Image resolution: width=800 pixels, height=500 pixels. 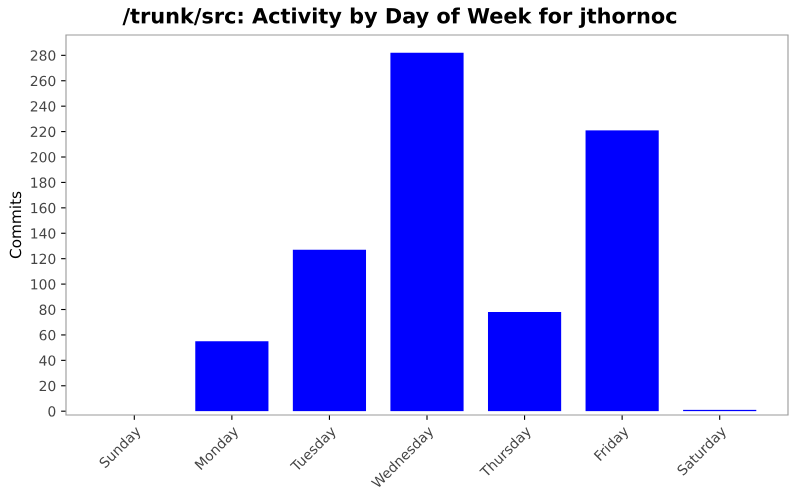 What do you see at coordinates (43, 233) in the screenshot?
I see `y-tick-label: 140` at bounding box center [43, 233].